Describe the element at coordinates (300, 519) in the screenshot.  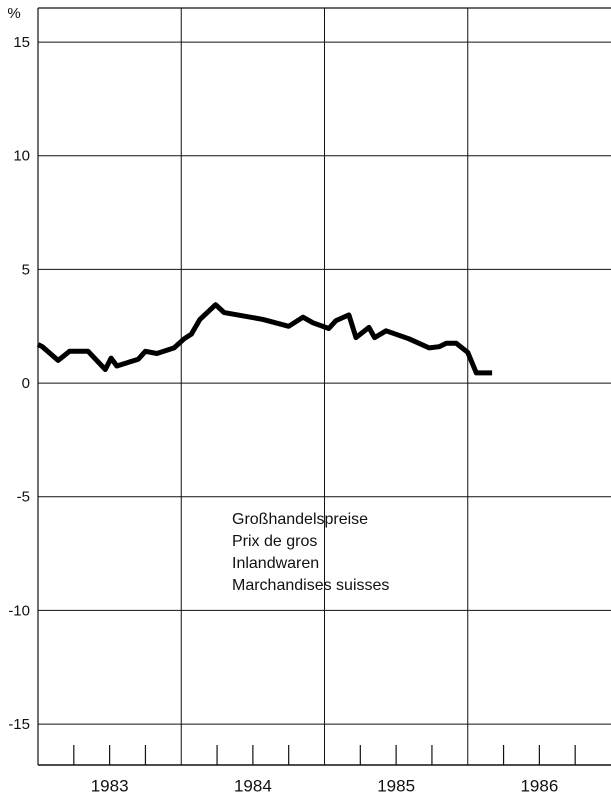
I see `annotation: Großhandelspreise` at that location.